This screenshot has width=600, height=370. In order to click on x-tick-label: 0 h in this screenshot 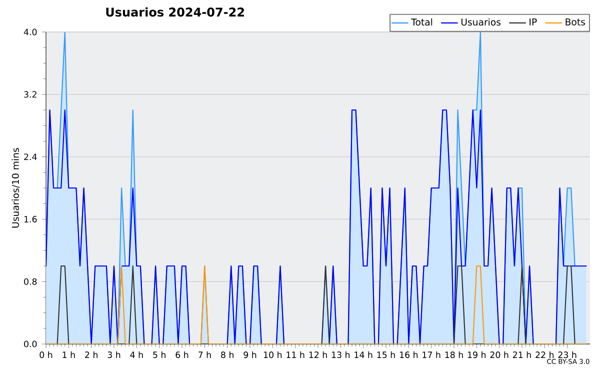, I will do `click(46, 354)`.